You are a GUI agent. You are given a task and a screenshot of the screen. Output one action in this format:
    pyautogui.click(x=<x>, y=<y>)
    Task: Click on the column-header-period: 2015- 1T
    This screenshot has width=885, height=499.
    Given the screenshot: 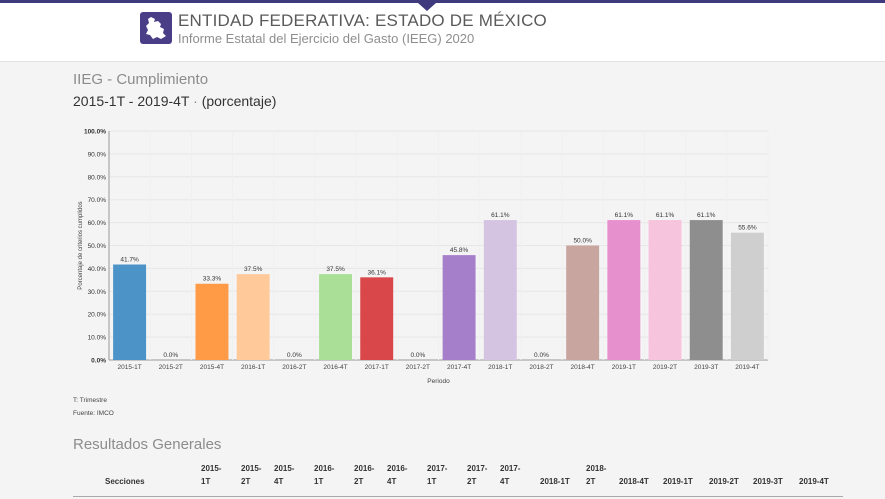 What is the action you would take?
    pyautogui.click(x=211, y=475)
    